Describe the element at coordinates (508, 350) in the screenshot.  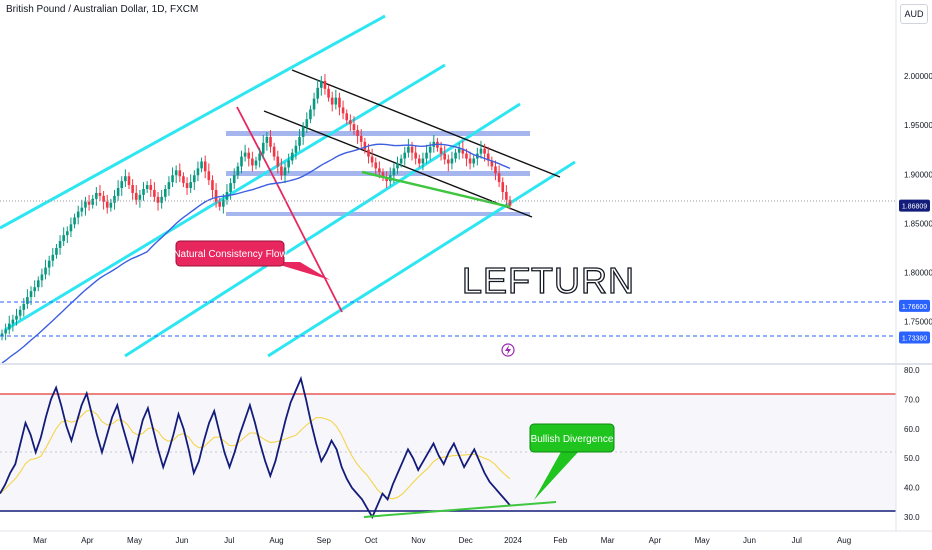
I see `alert-icon` at that location.